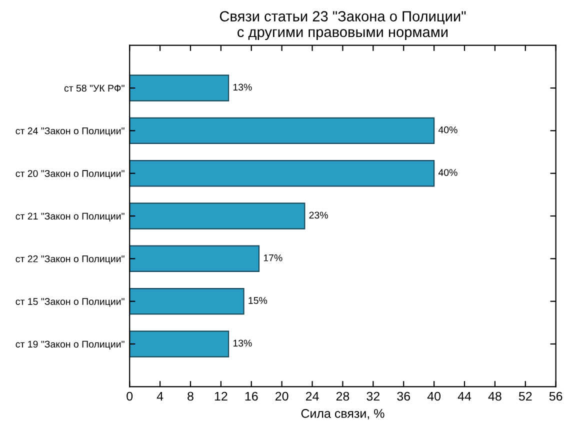 Image resolution: width=576 pixels, height=432 pixels. What do you see at coordinates (221, 396) in the screenshot?
I see `x-tick-label: 12` at bounding box center [221, 396].